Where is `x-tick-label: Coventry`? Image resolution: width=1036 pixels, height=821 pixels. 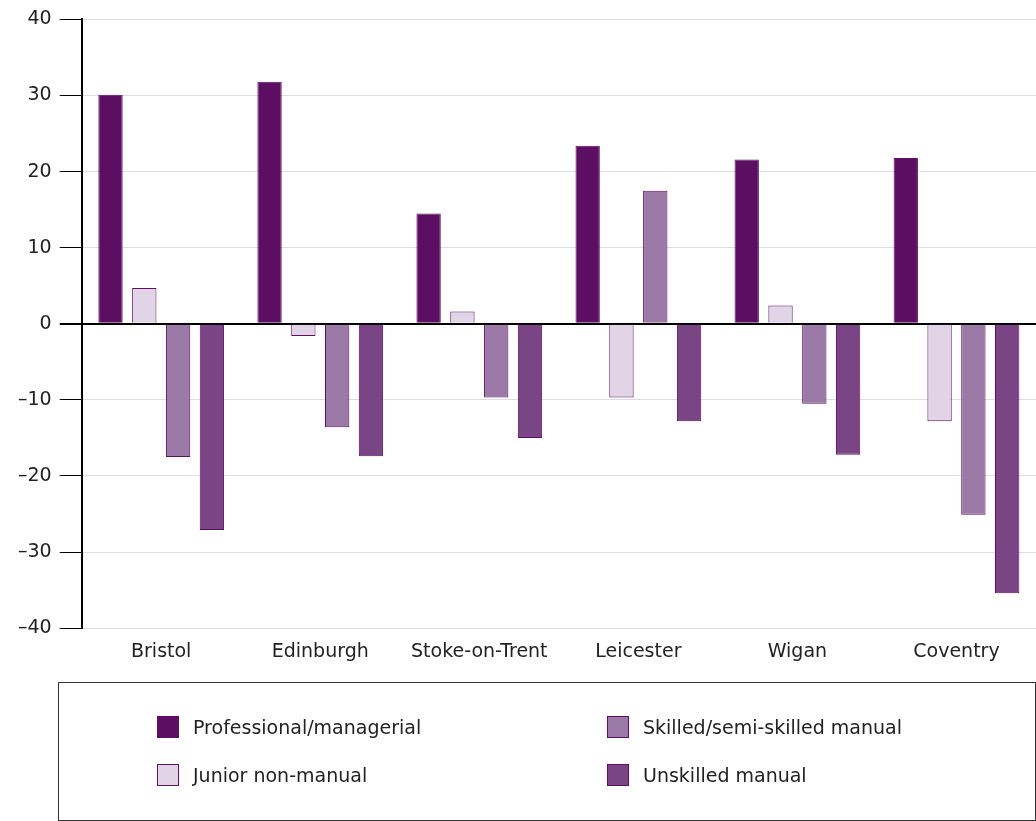 x-tick-label: Coventry is located at coordinates (956, 649).